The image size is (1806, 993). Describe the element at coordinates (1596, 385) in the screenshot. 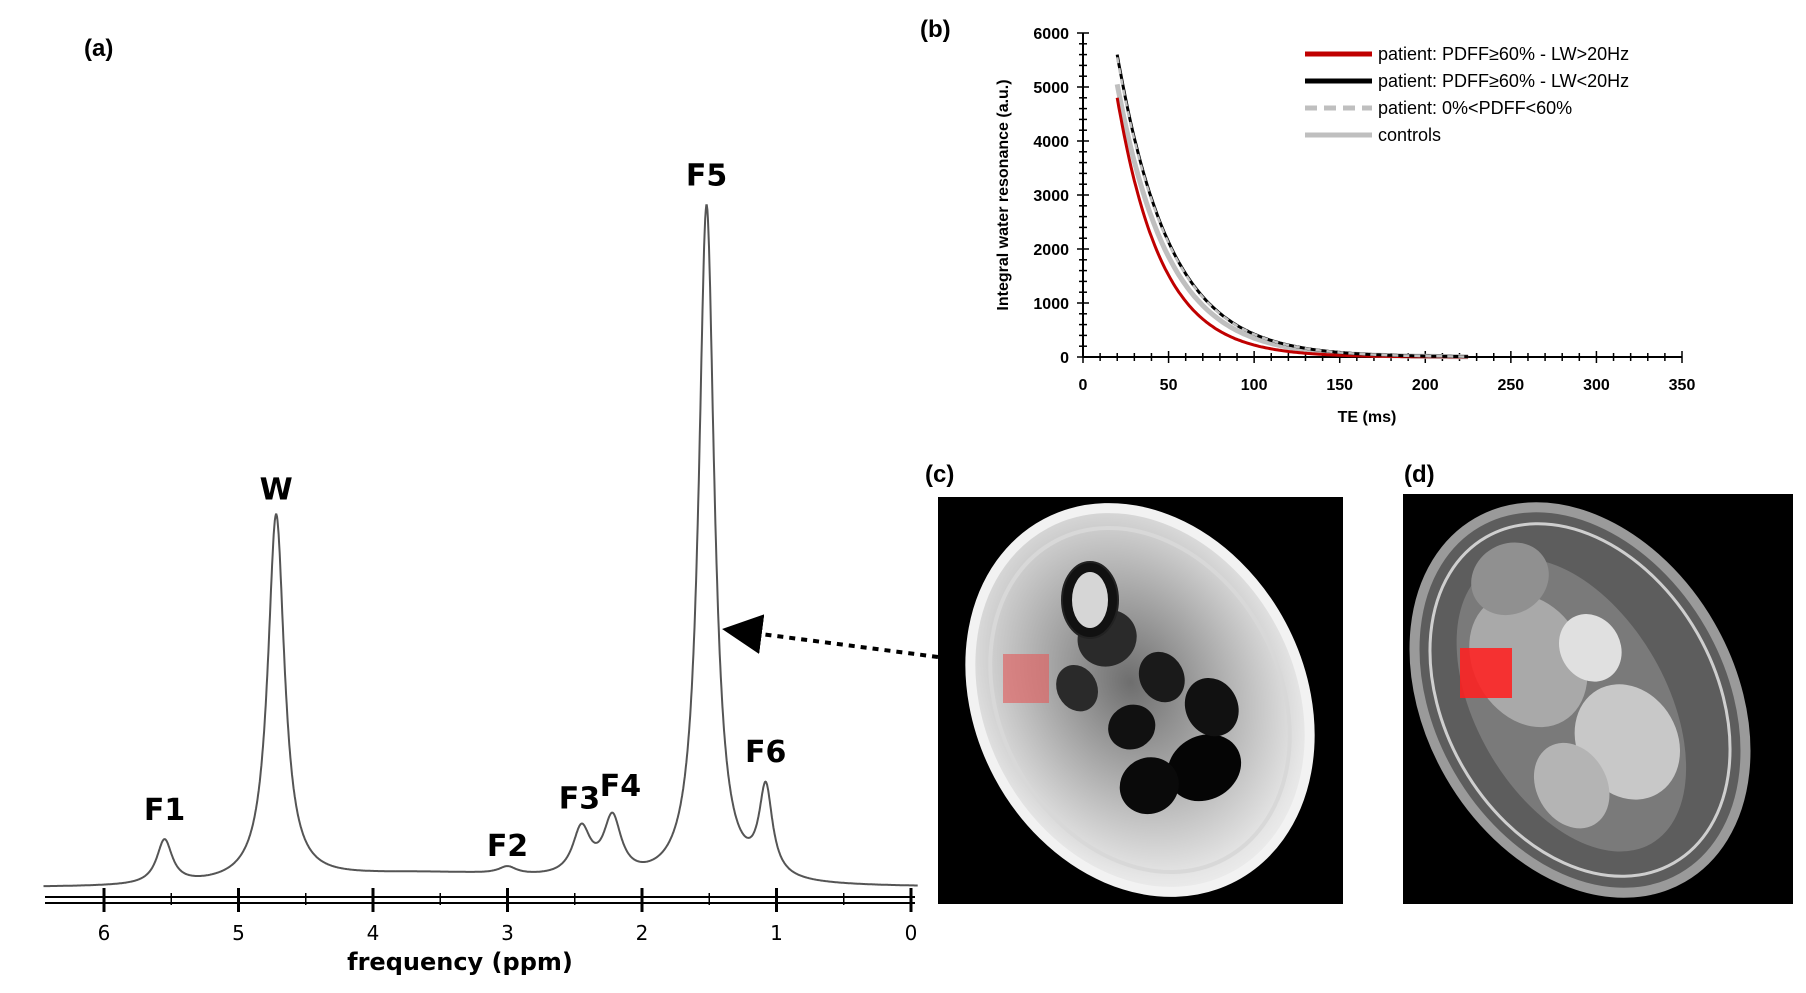

I see `x-tick-label-300: 300` at that location.